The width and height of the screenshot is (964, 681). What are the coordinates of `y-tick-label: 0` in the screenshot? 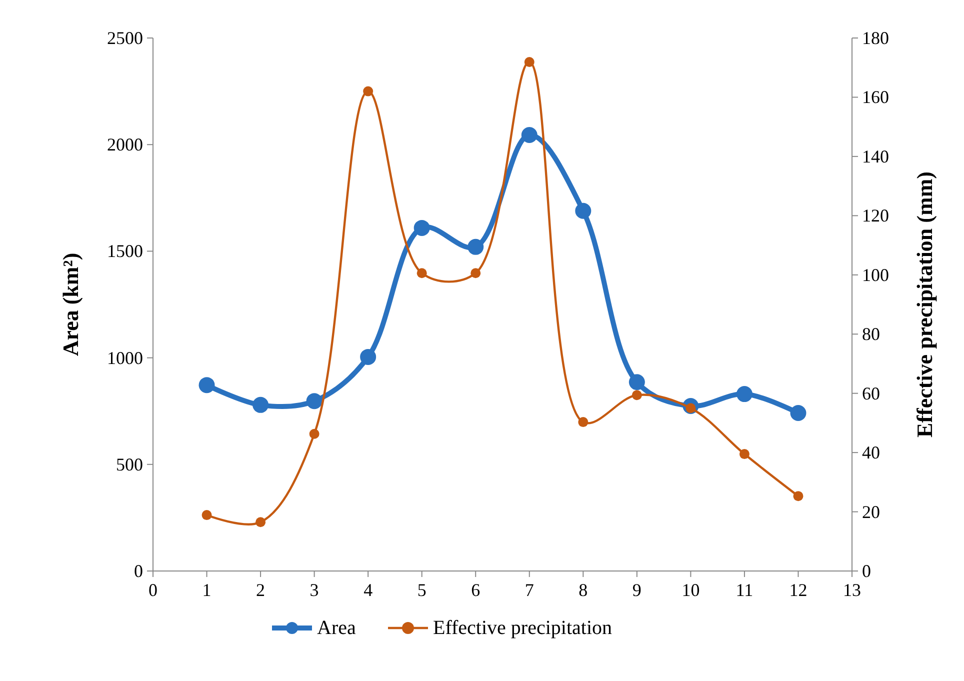 It's located at (138, 571).